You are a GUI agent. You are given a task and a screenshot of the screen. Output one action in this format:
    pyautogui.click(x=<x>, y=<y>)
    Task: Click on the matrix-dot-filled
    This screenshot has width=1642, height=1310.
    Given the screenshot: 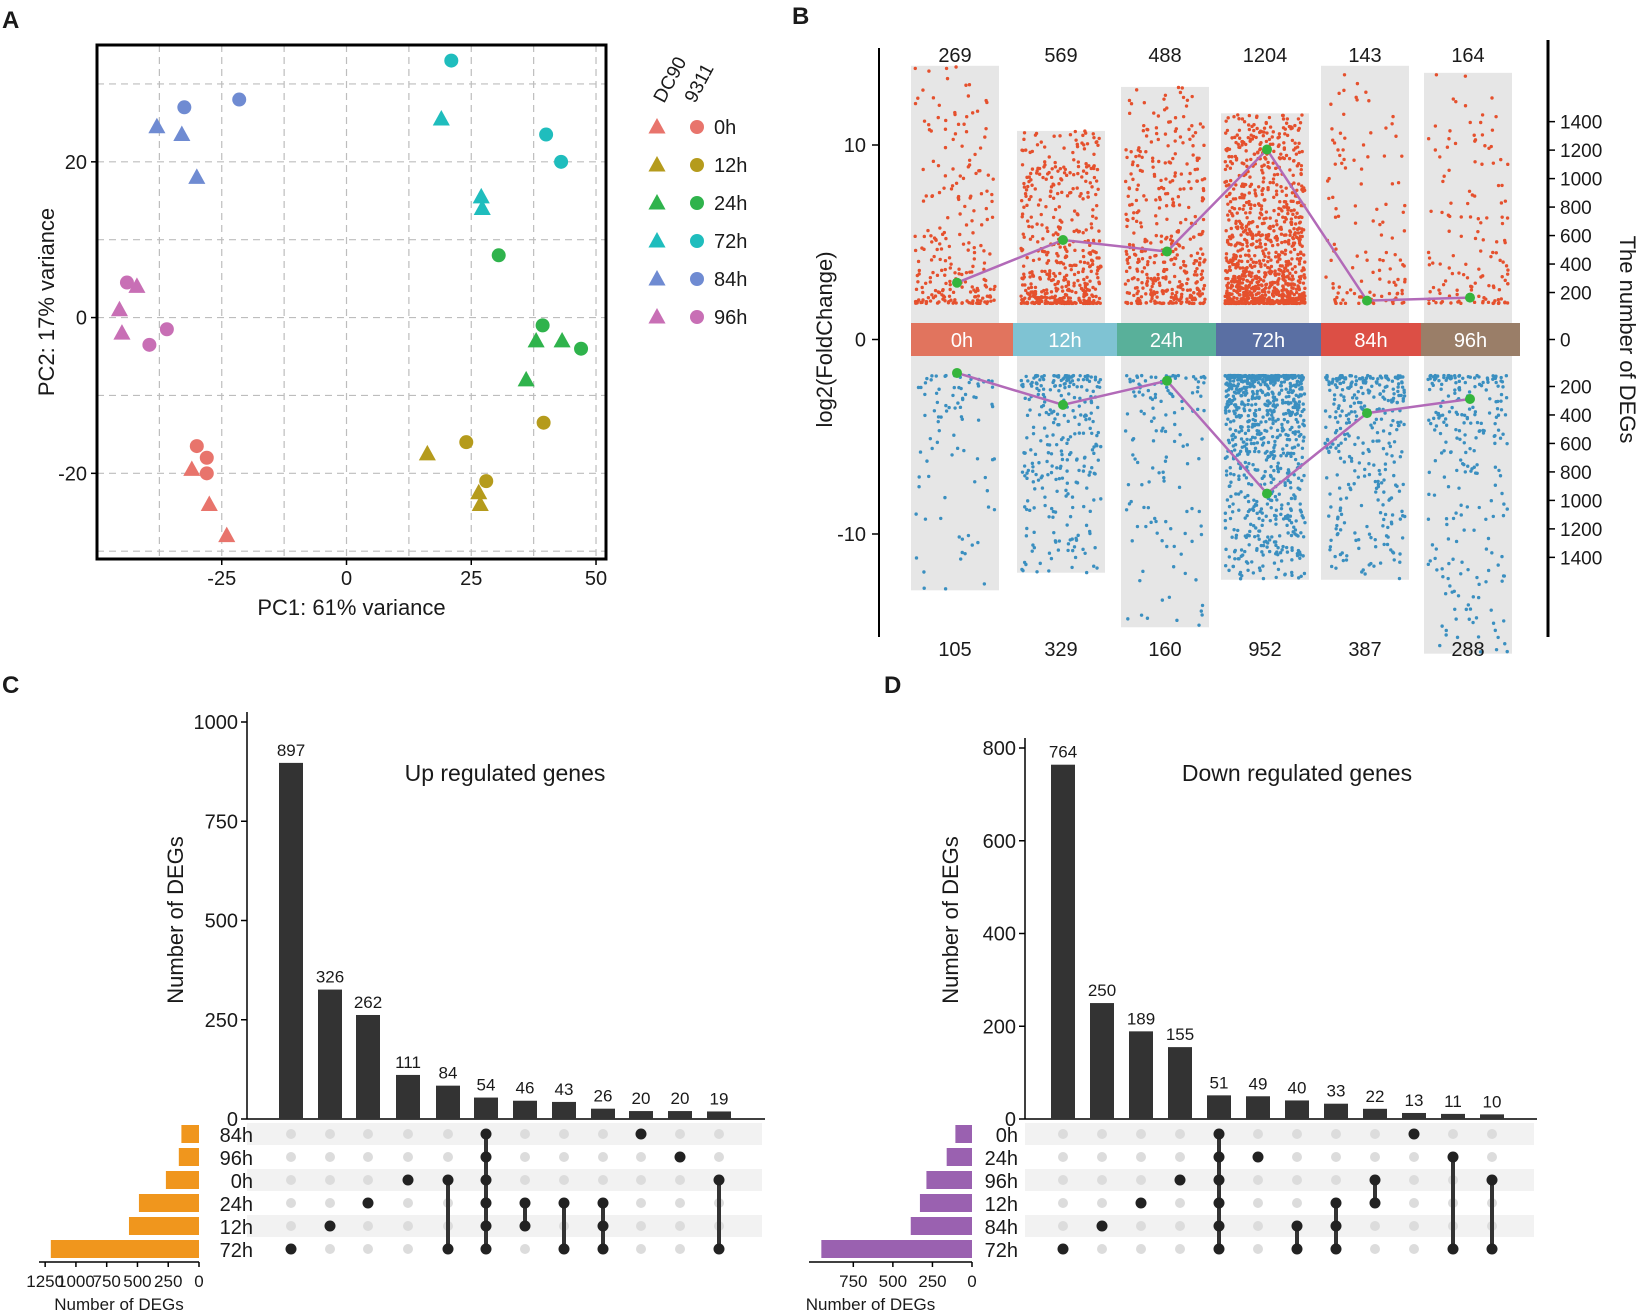 What is the action you would take?
    pyautogui.click(x=1336, y=1249)
    